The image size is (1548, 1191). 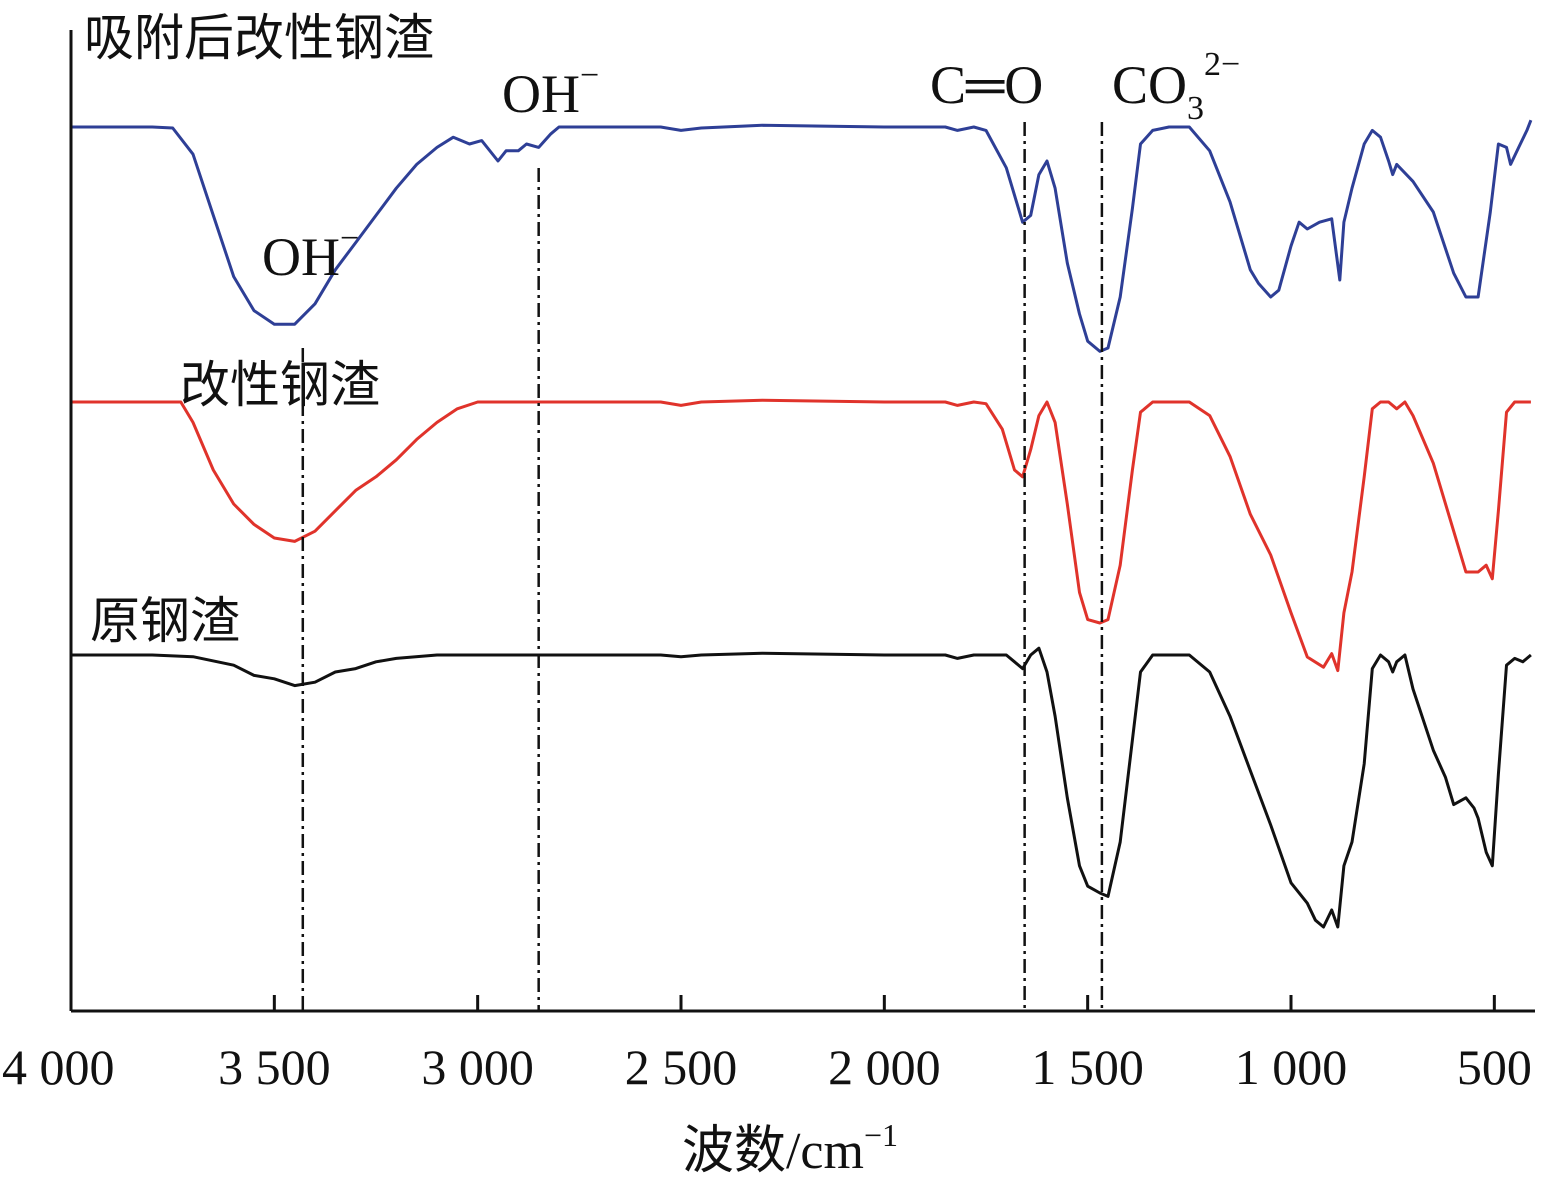 I want to click on x-tick-label-5: 1 500, so click(x=1087, y=1067).